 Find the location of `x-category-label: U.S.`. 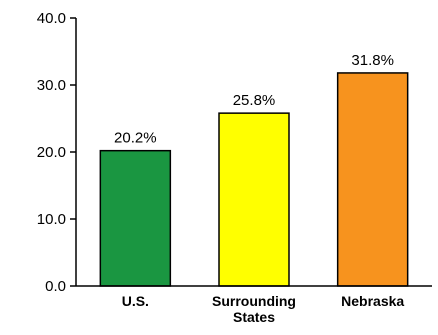

x-category-label: U.S. is located at coordinates (135, 301).